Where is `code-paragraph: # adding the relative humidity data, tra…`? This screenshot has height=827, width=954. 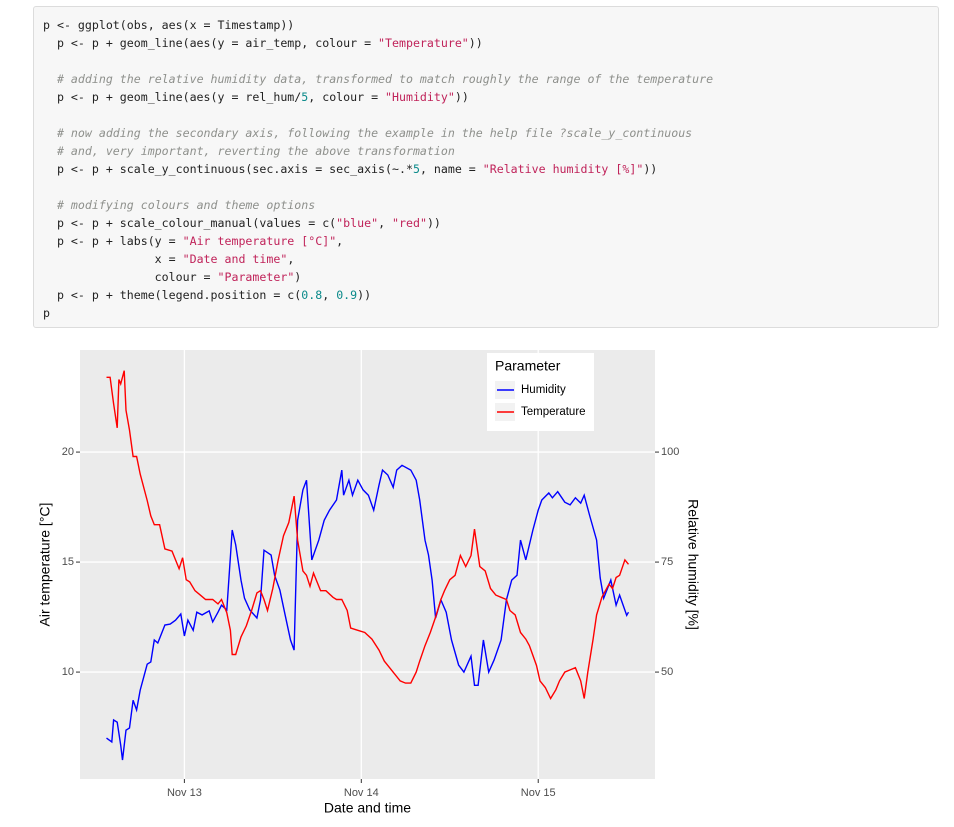
code-paragraph: # adding the relative humidity data, tra… is located at coordinates (490, 88).